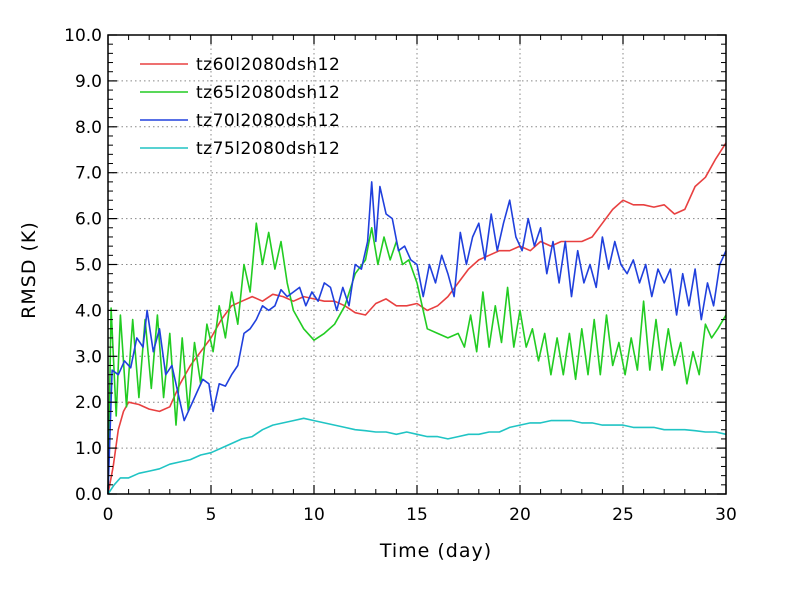 The width and height of the screenshot is (800, 600). I want to click on y-tick-label: 7.0, so click(88, 174).